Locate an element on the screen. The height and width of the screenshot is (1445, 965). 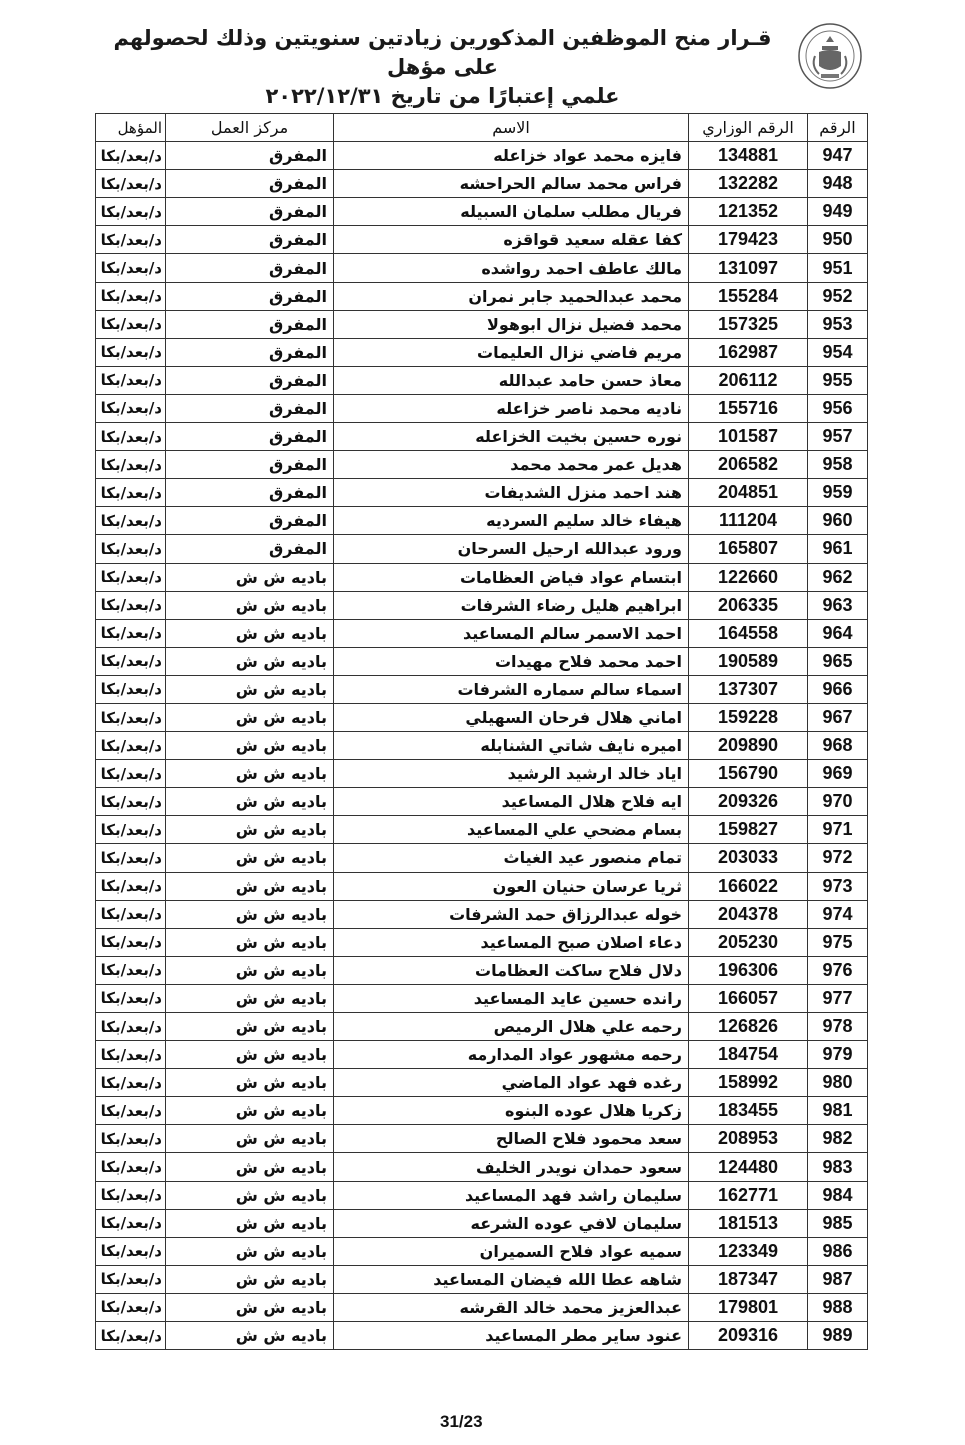
row-number: 949 is located at coordinates (837, 212).